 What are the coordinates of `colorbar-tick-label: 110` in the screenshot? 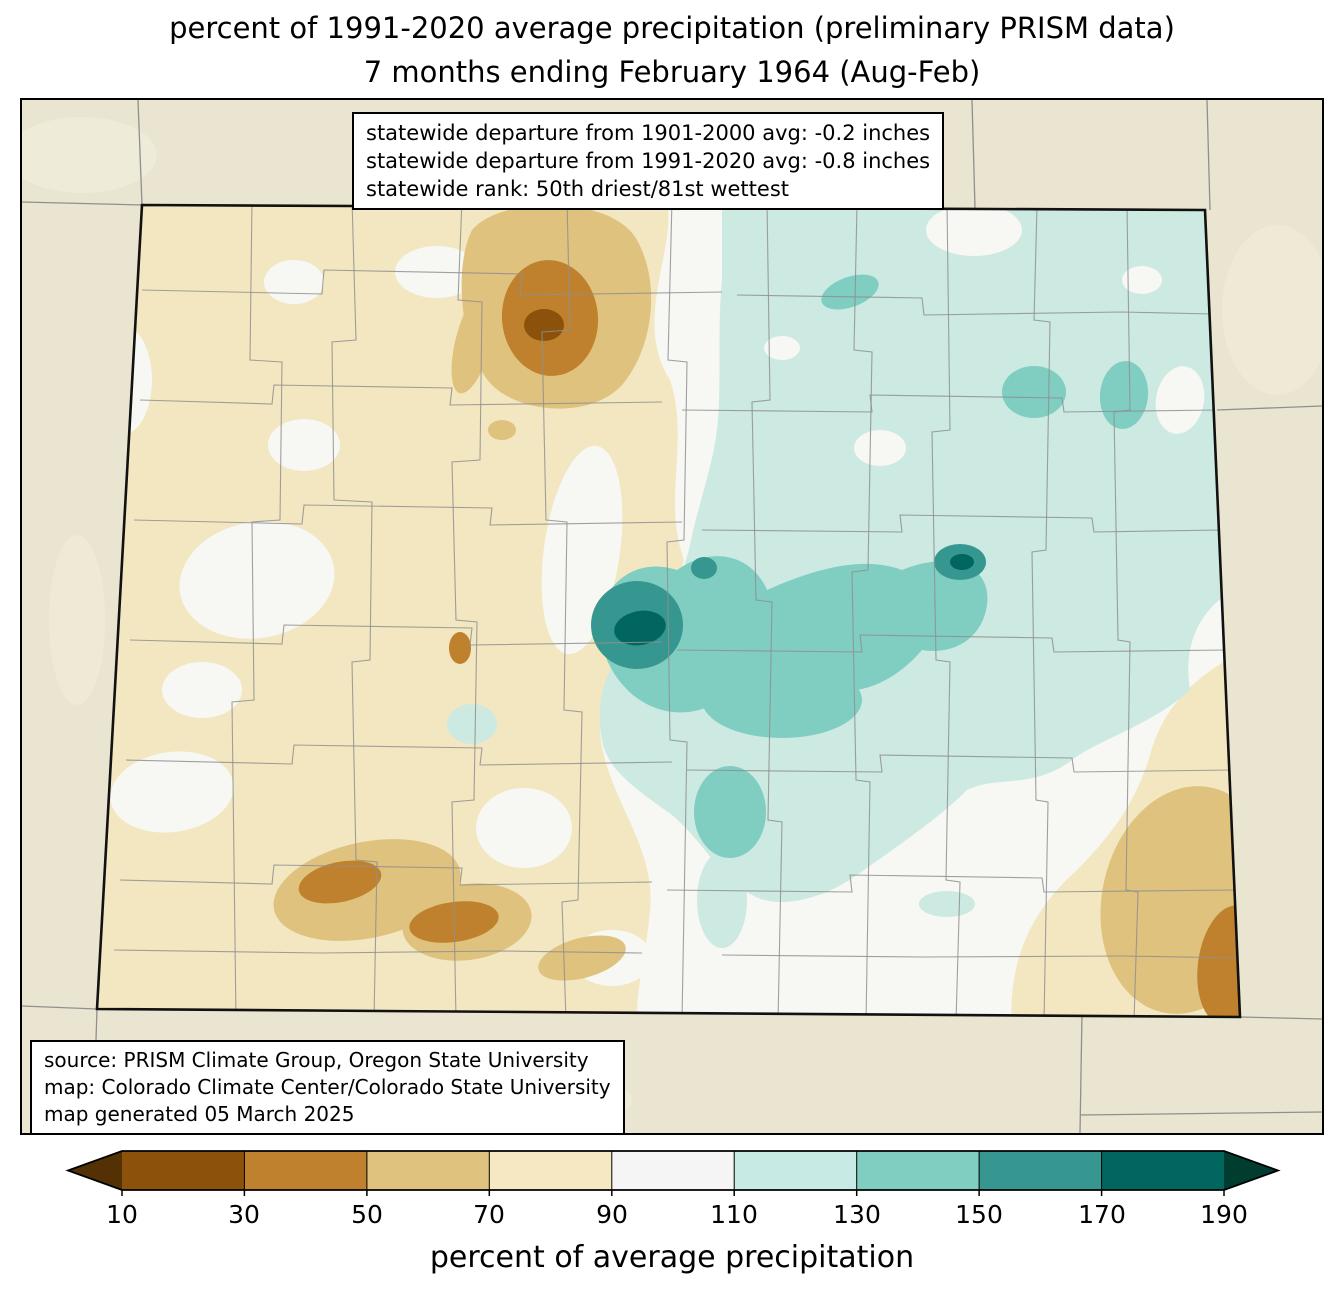 It's located at (734, 1214).